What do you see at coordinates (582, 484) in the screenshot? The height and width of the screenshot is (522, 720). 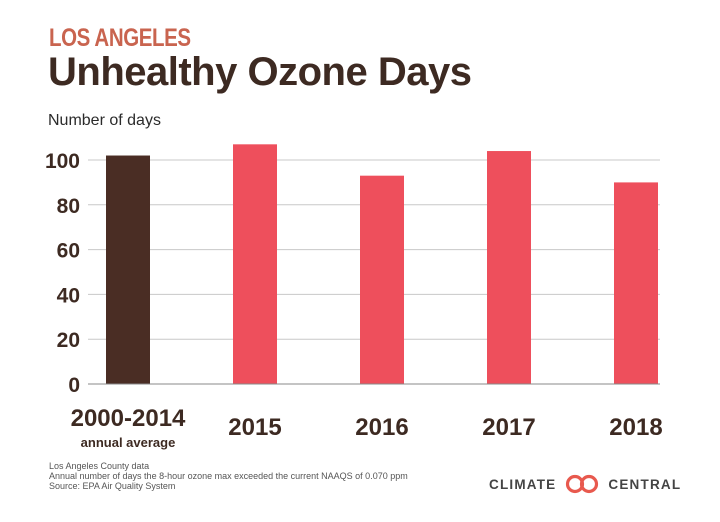 I see `linked-rings-icon` at bounding box center [582, 484].